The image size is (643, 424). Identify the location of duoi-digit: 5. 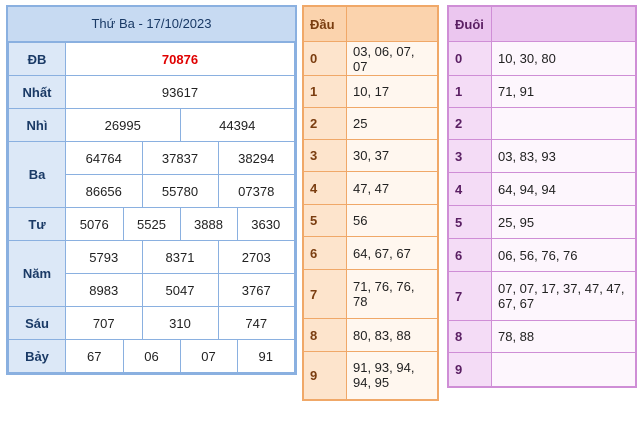
(470, 222).